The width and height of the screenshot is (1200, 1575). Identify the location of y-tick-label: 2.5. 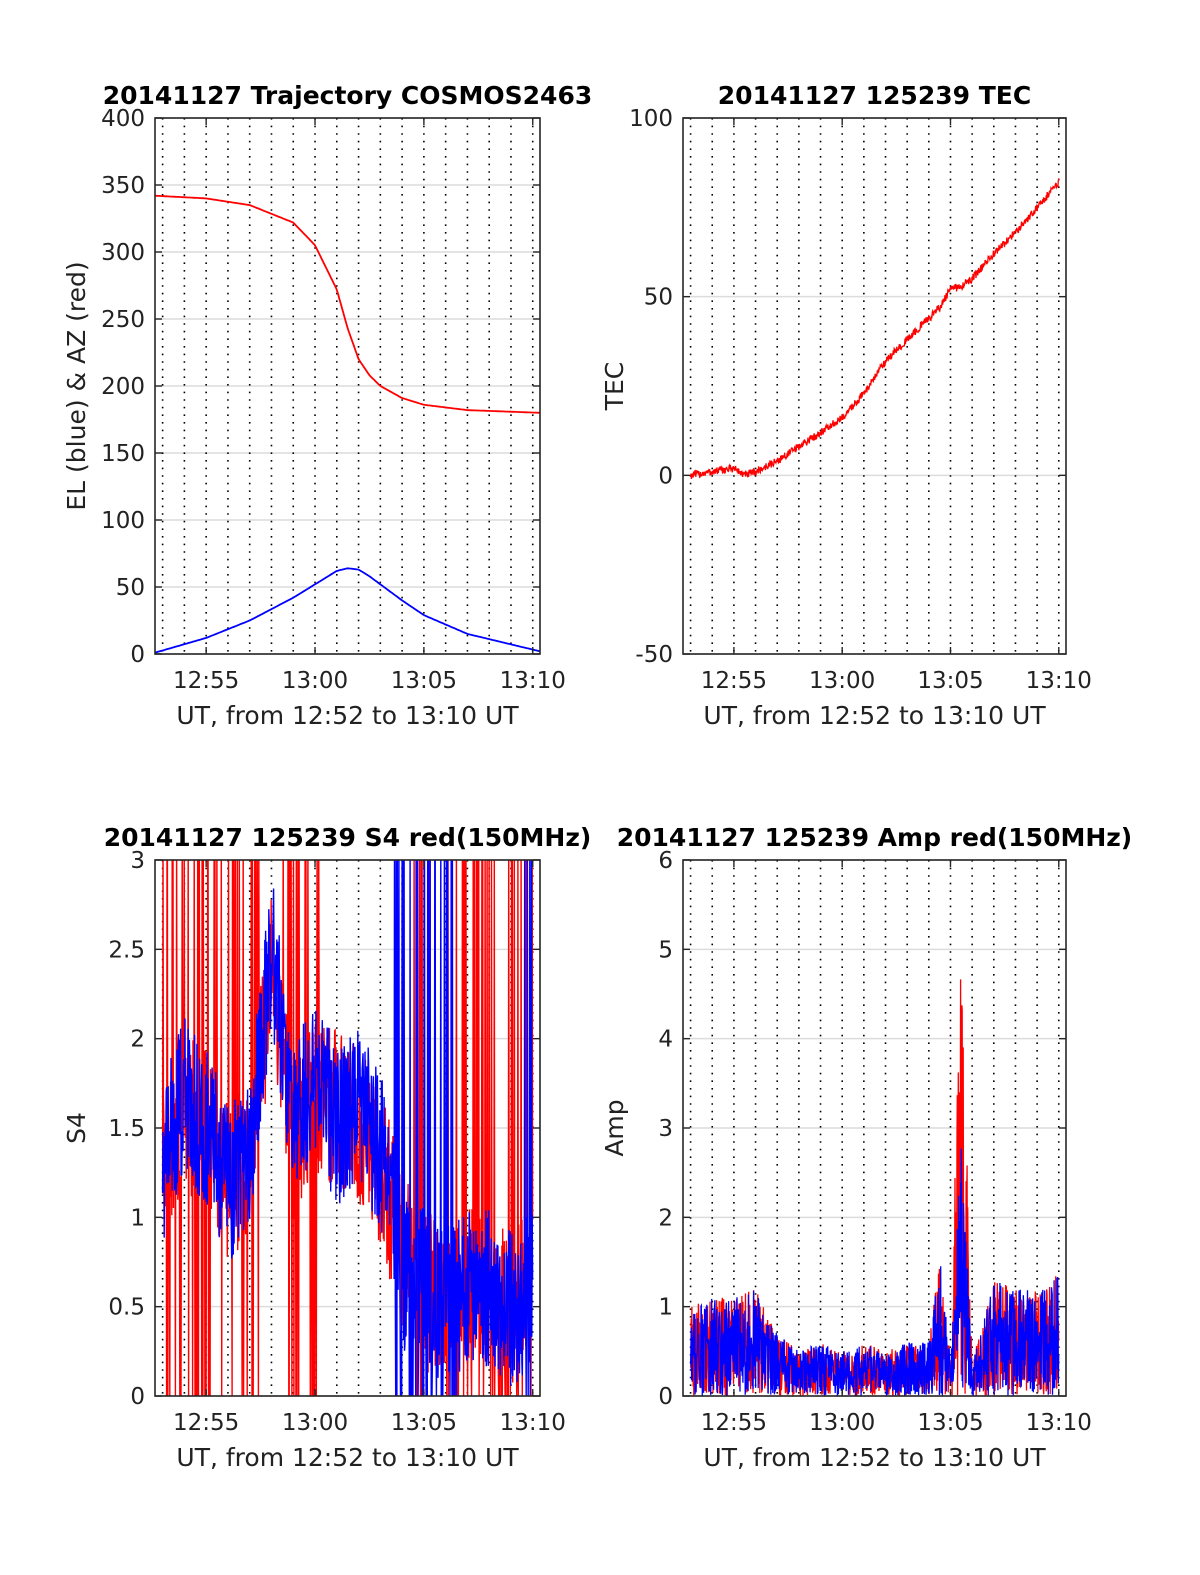
(126, 950).